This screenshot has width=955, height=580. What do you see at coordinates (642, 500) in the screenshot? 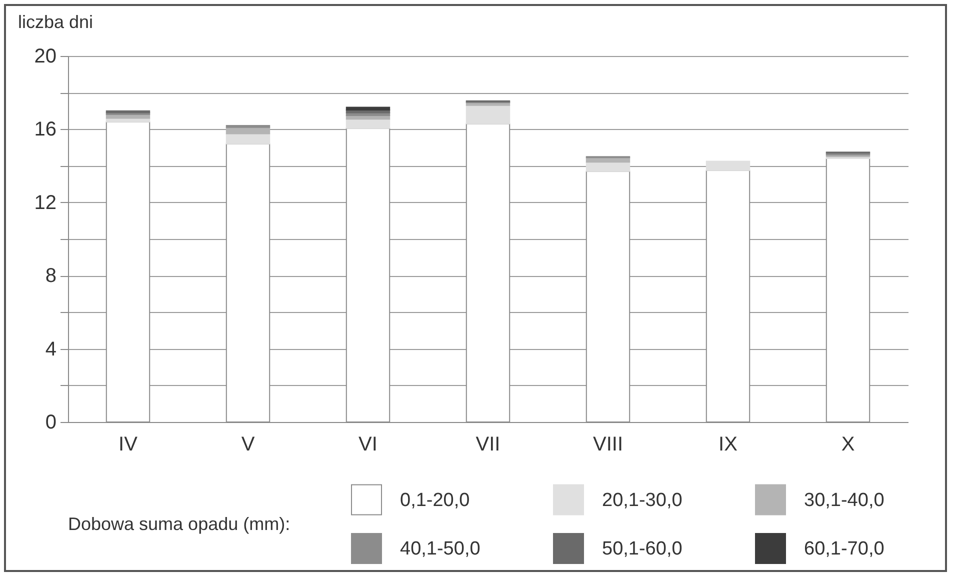
I see `legend-label: 20,1-30,0` at bounding box center [642, 500].